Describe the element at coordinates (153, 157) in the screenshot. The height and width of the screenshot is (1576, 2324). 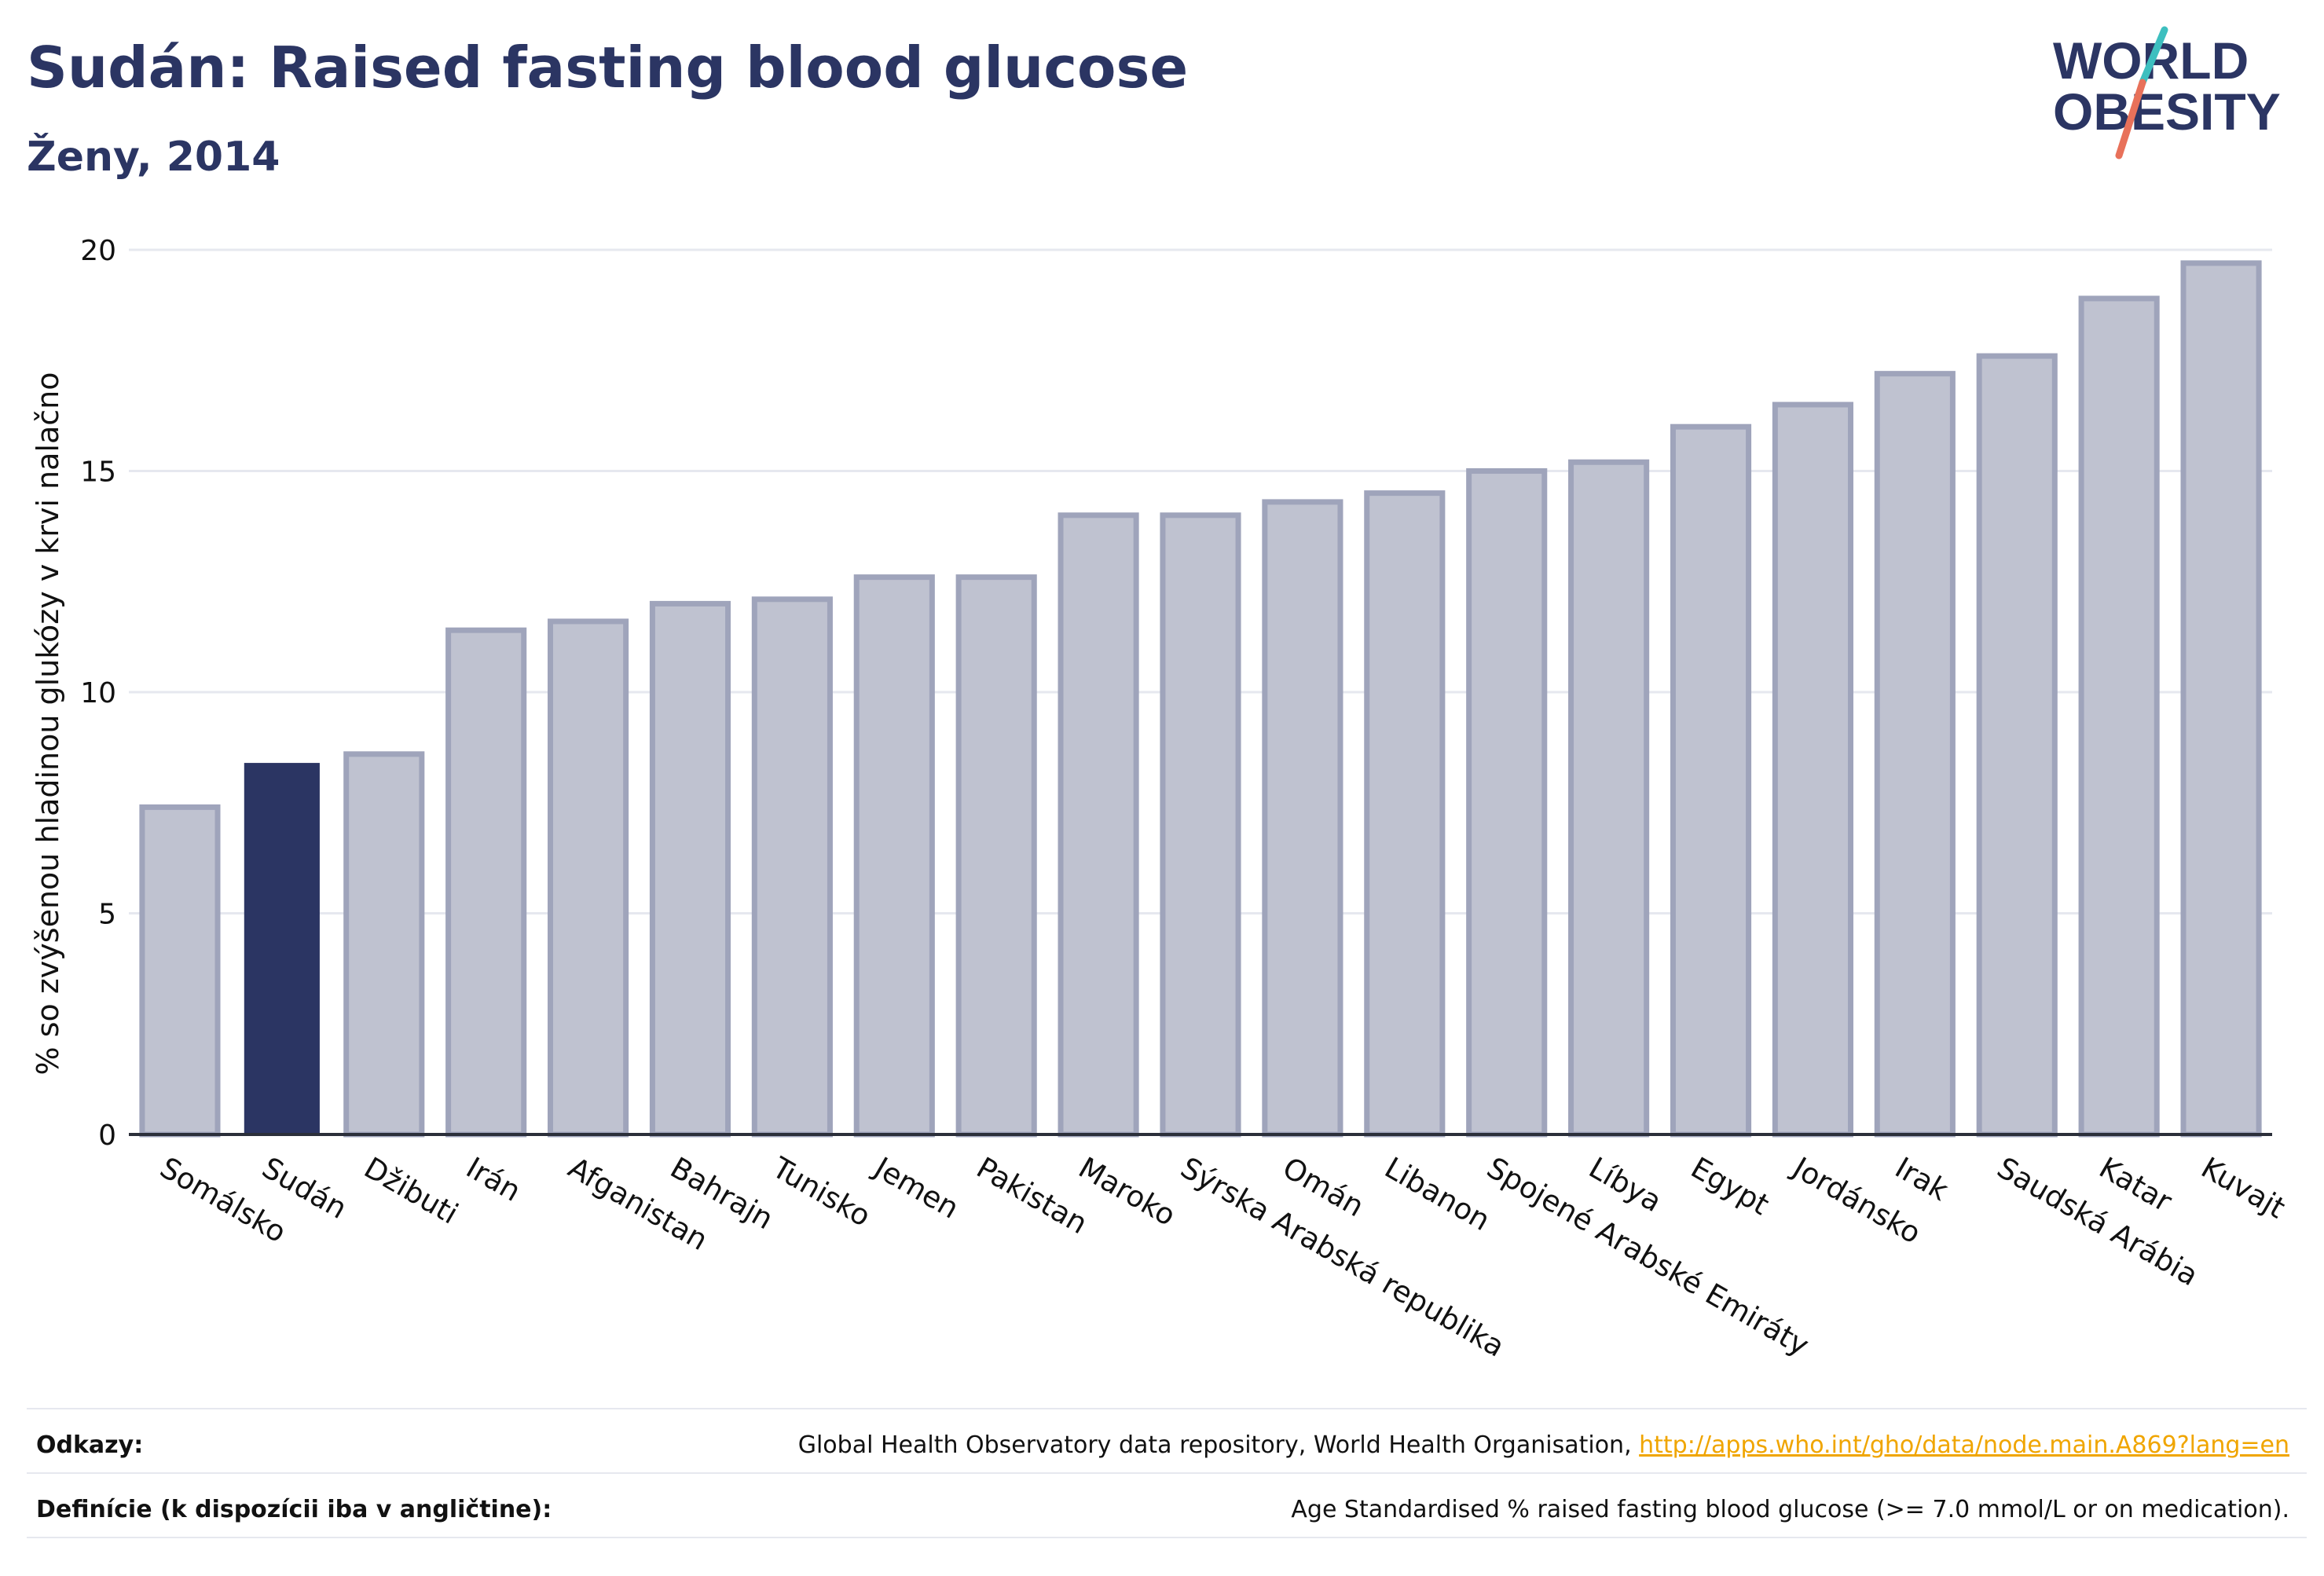
I see `chart-subtitle: Ženy, 2014` at that location.